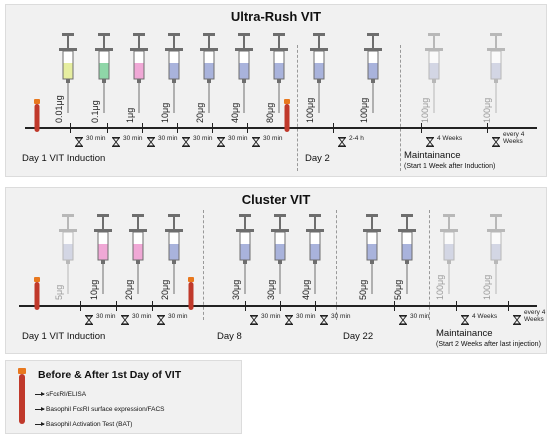  Describe the element at coordinates (110, 375) in the screenshot. I see `legend-title: Before & After 1st Day of VIT` at that location.